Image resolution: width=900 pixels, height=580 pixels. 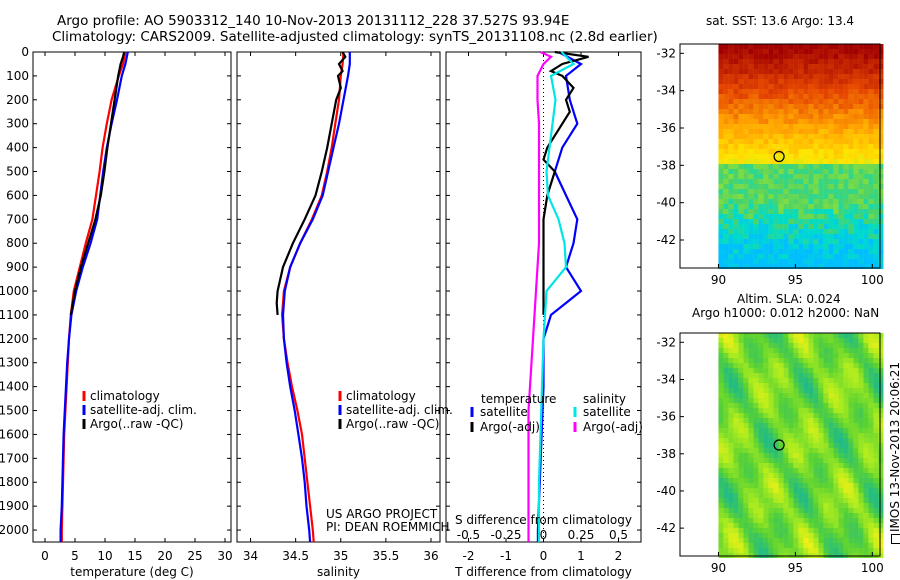 I want to click on y-tick-label: 1800, so click(x=14, y=482).